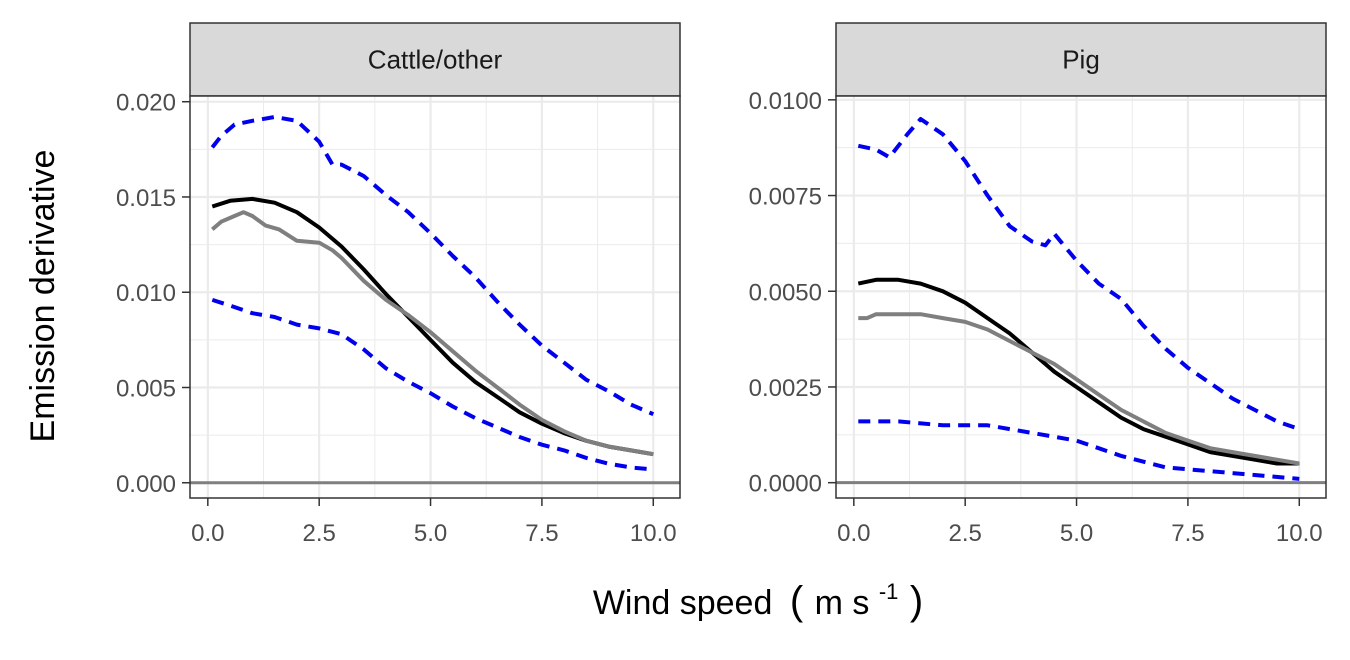 The width and height of the screenshot is (1350, 660). Describe the element at coordinates (146, 388) in the screenshot. I see `y-tick-label: 0.005` at that location.